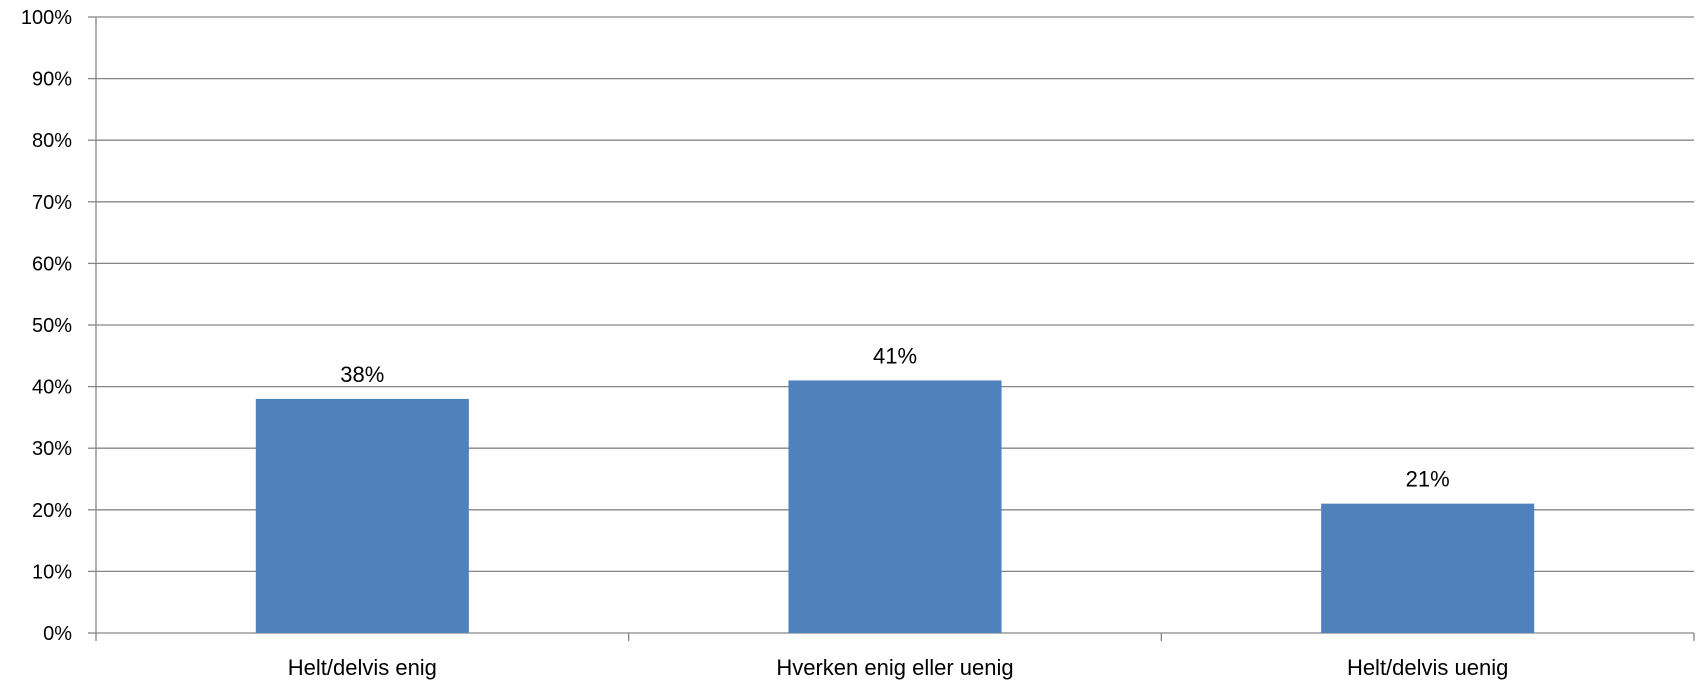 The width and height of the screenshot is (1696, 681). Describe the element at coordinates (52, 326) in the screenshot. I see `y-tick-label: 50%` at that location.